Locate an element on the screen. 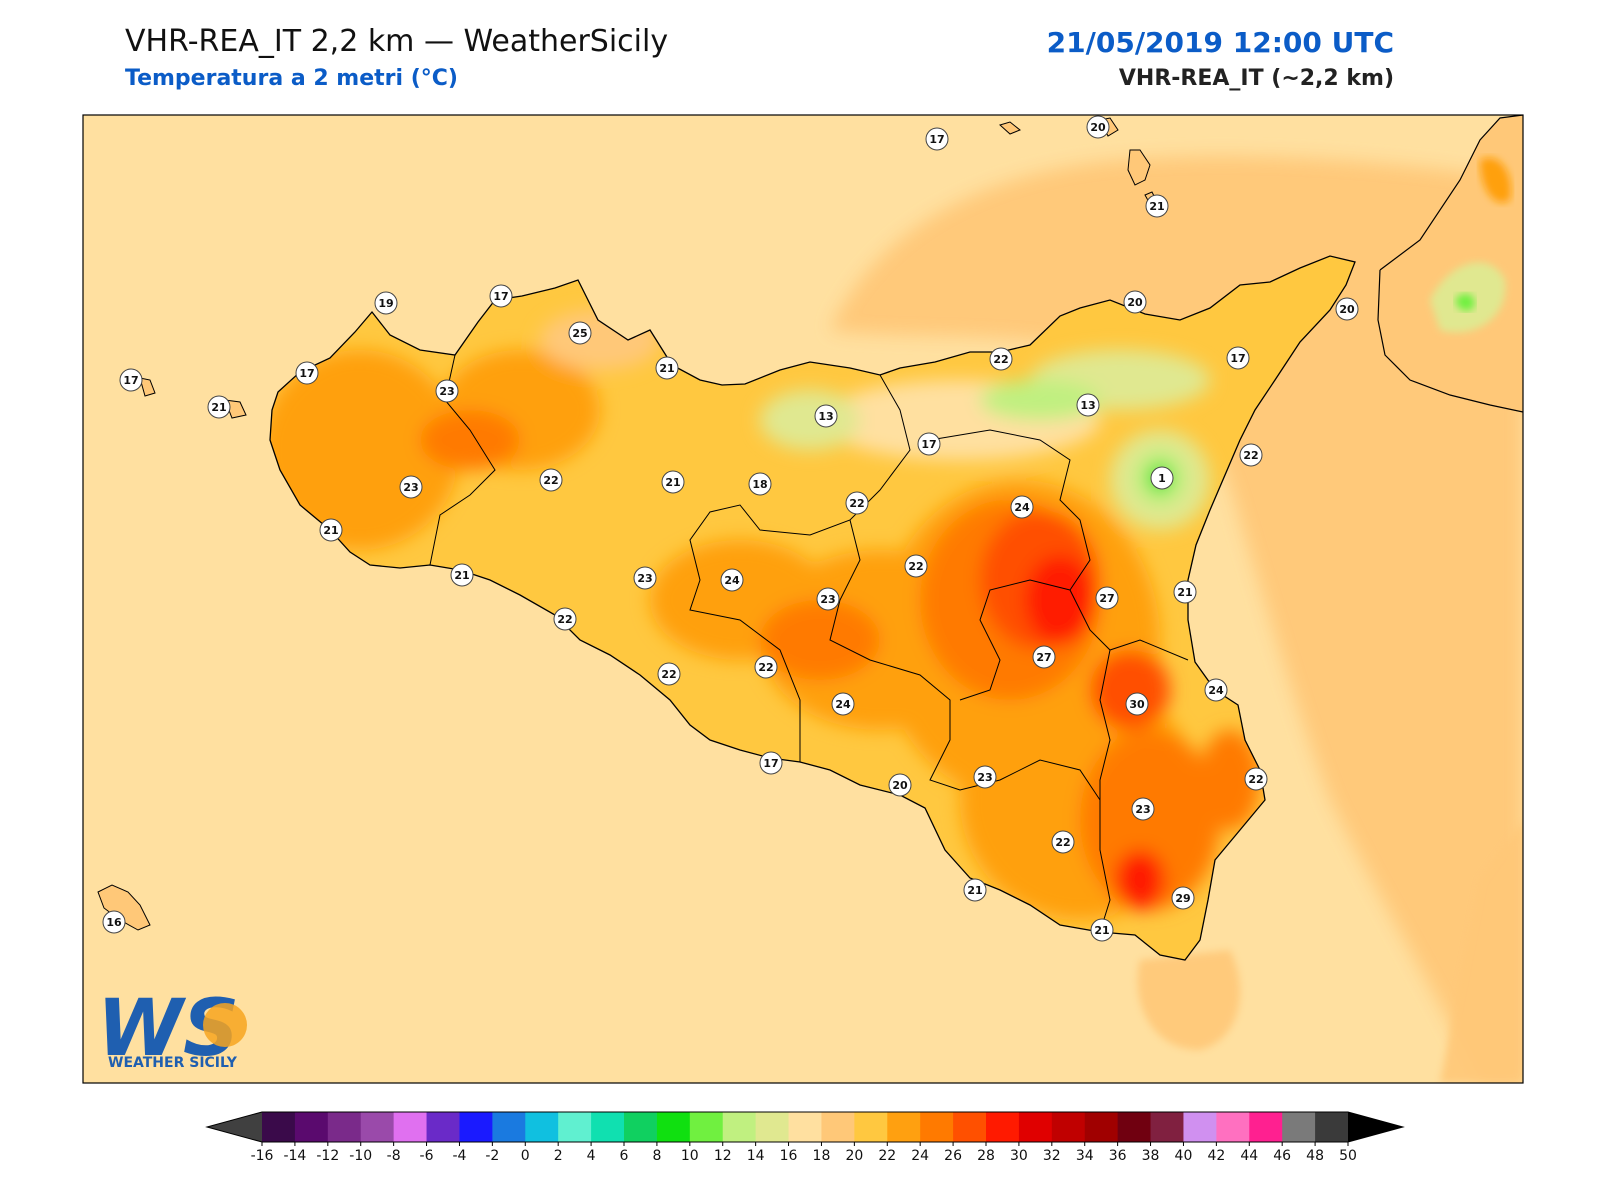 The image size is (1600, 1200). colorbar-tick-label: 32 is located at coordinates (1052, 1156).